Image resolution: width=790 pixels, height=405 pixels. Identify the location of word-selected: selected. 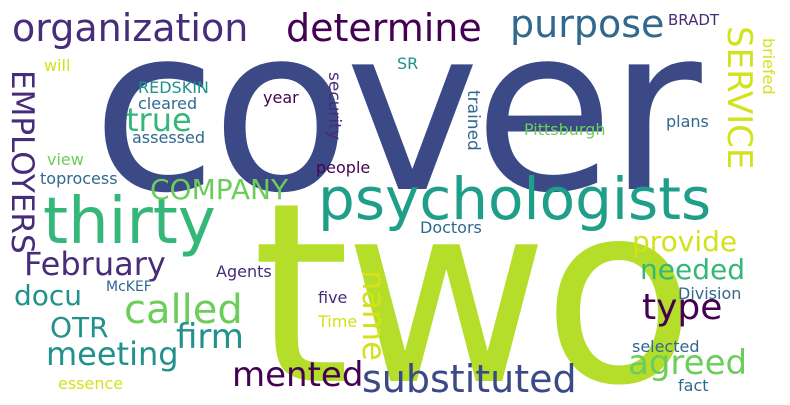
(666, 346).